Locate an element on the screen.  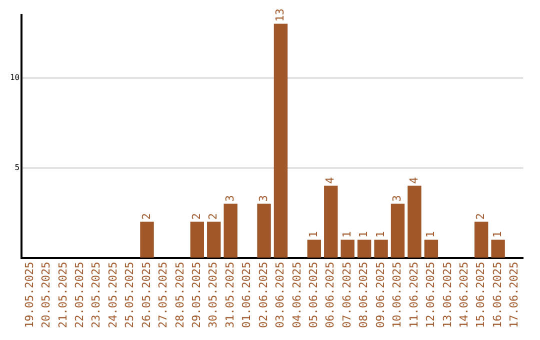
x-tick-label: 09.06.2025 is located at coordinates (380, 295).